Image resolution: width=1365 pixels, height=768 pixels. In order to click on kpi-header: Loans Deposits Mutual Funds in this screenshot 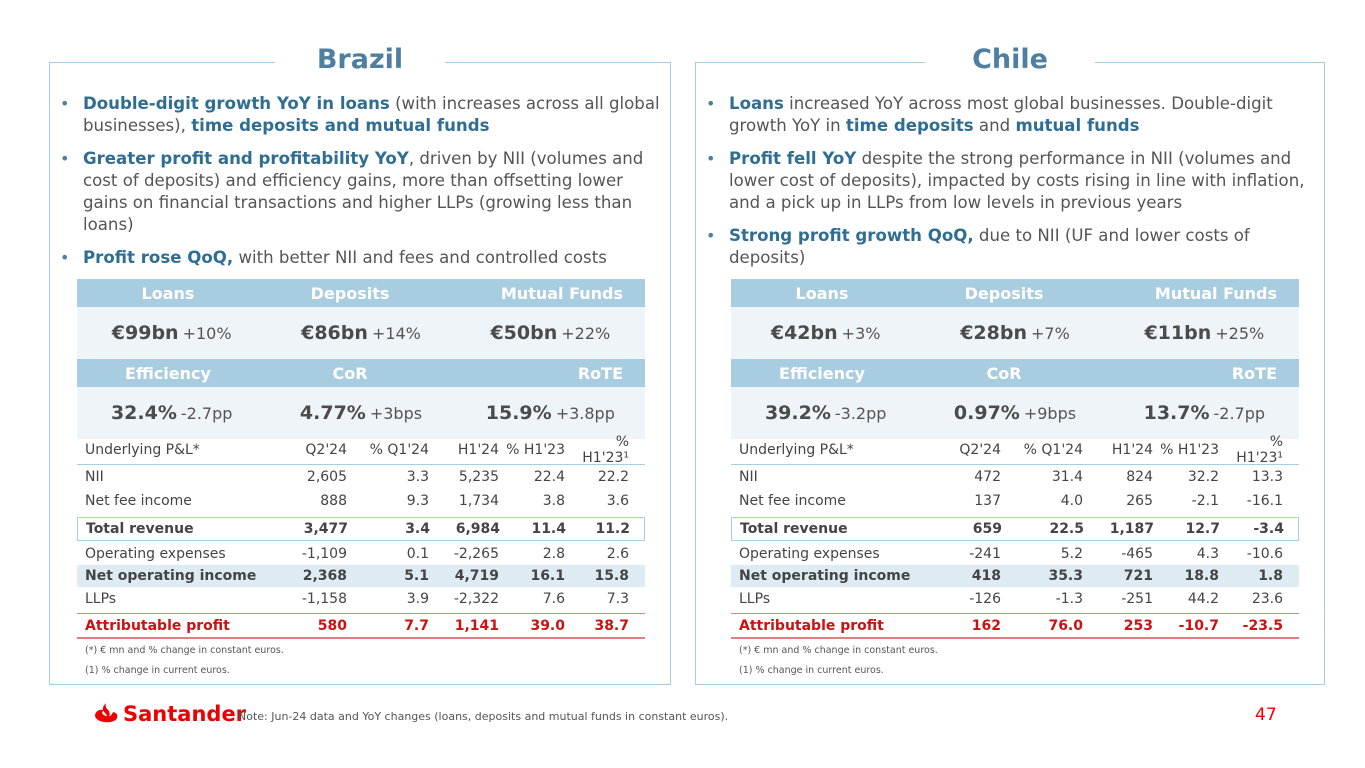, I will do `click(361, 293)`.